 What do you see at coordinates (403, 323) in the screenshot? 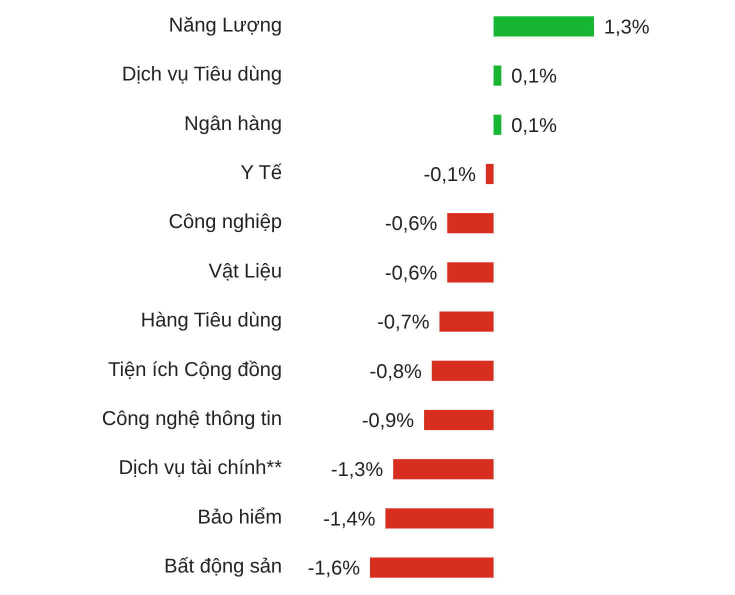
I see `data-label: -0,7%` at bounding box center [403, 323].